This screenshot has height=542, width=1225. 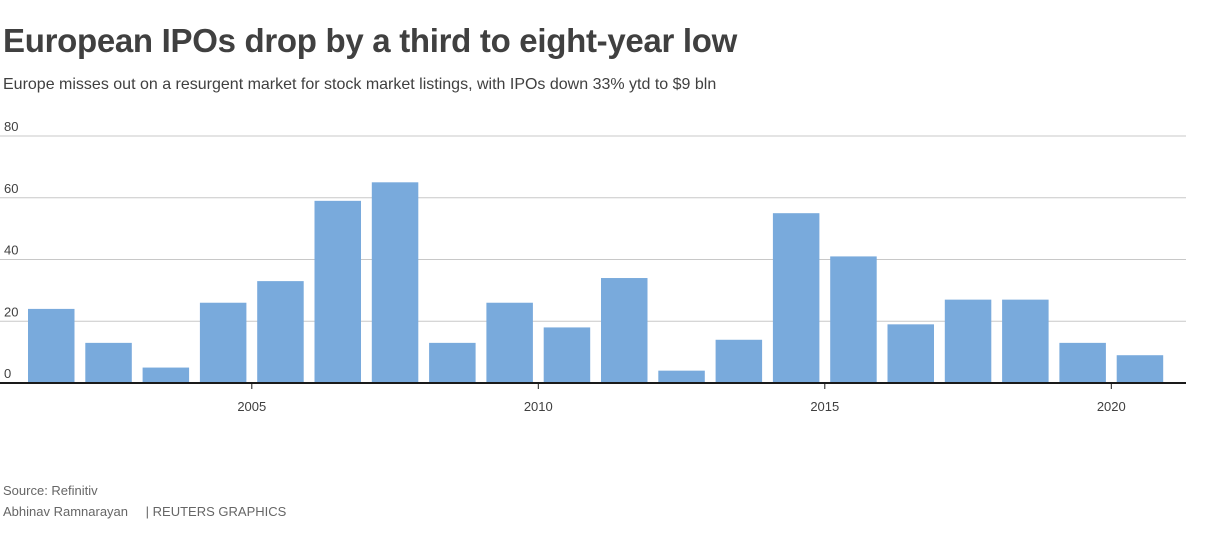 What do you see at coordinates (1111, 406) in the screenshot?
I see `x-tick-label-2020: 2020` at bounding box center [1111, 406].